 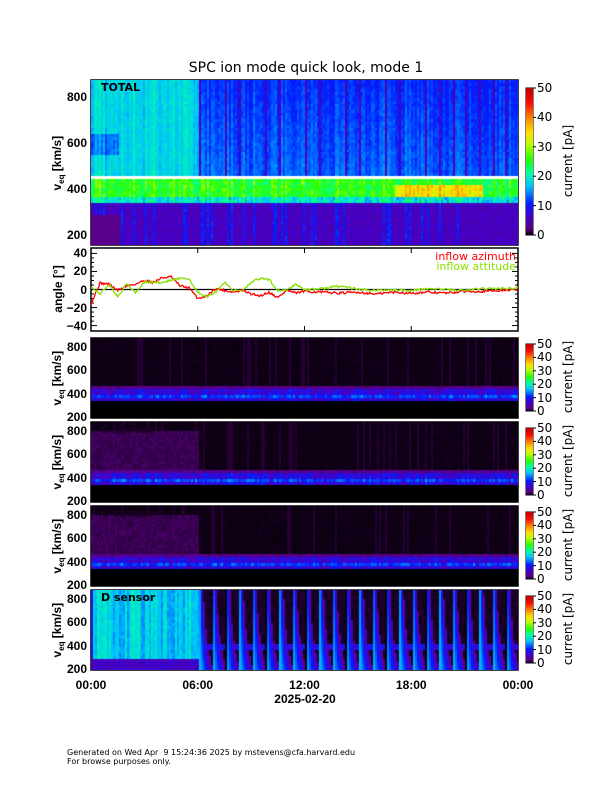 I want to click on legend-entry-inflow-azimuth: inflow azimuth, so click(x=475, y=256).